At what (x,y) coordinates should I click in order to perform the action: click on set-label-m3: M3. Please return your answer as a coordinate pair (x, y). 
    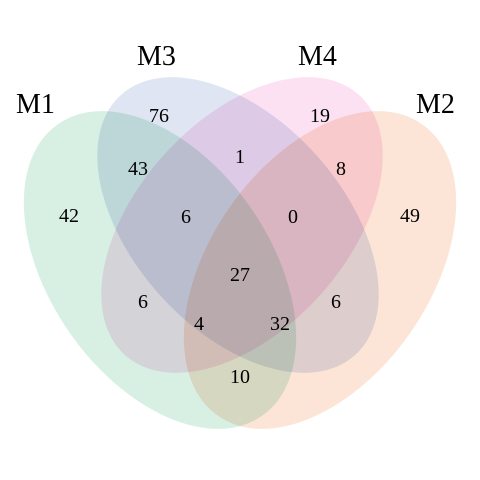
    Looking at the image, I should click on (156, 56).